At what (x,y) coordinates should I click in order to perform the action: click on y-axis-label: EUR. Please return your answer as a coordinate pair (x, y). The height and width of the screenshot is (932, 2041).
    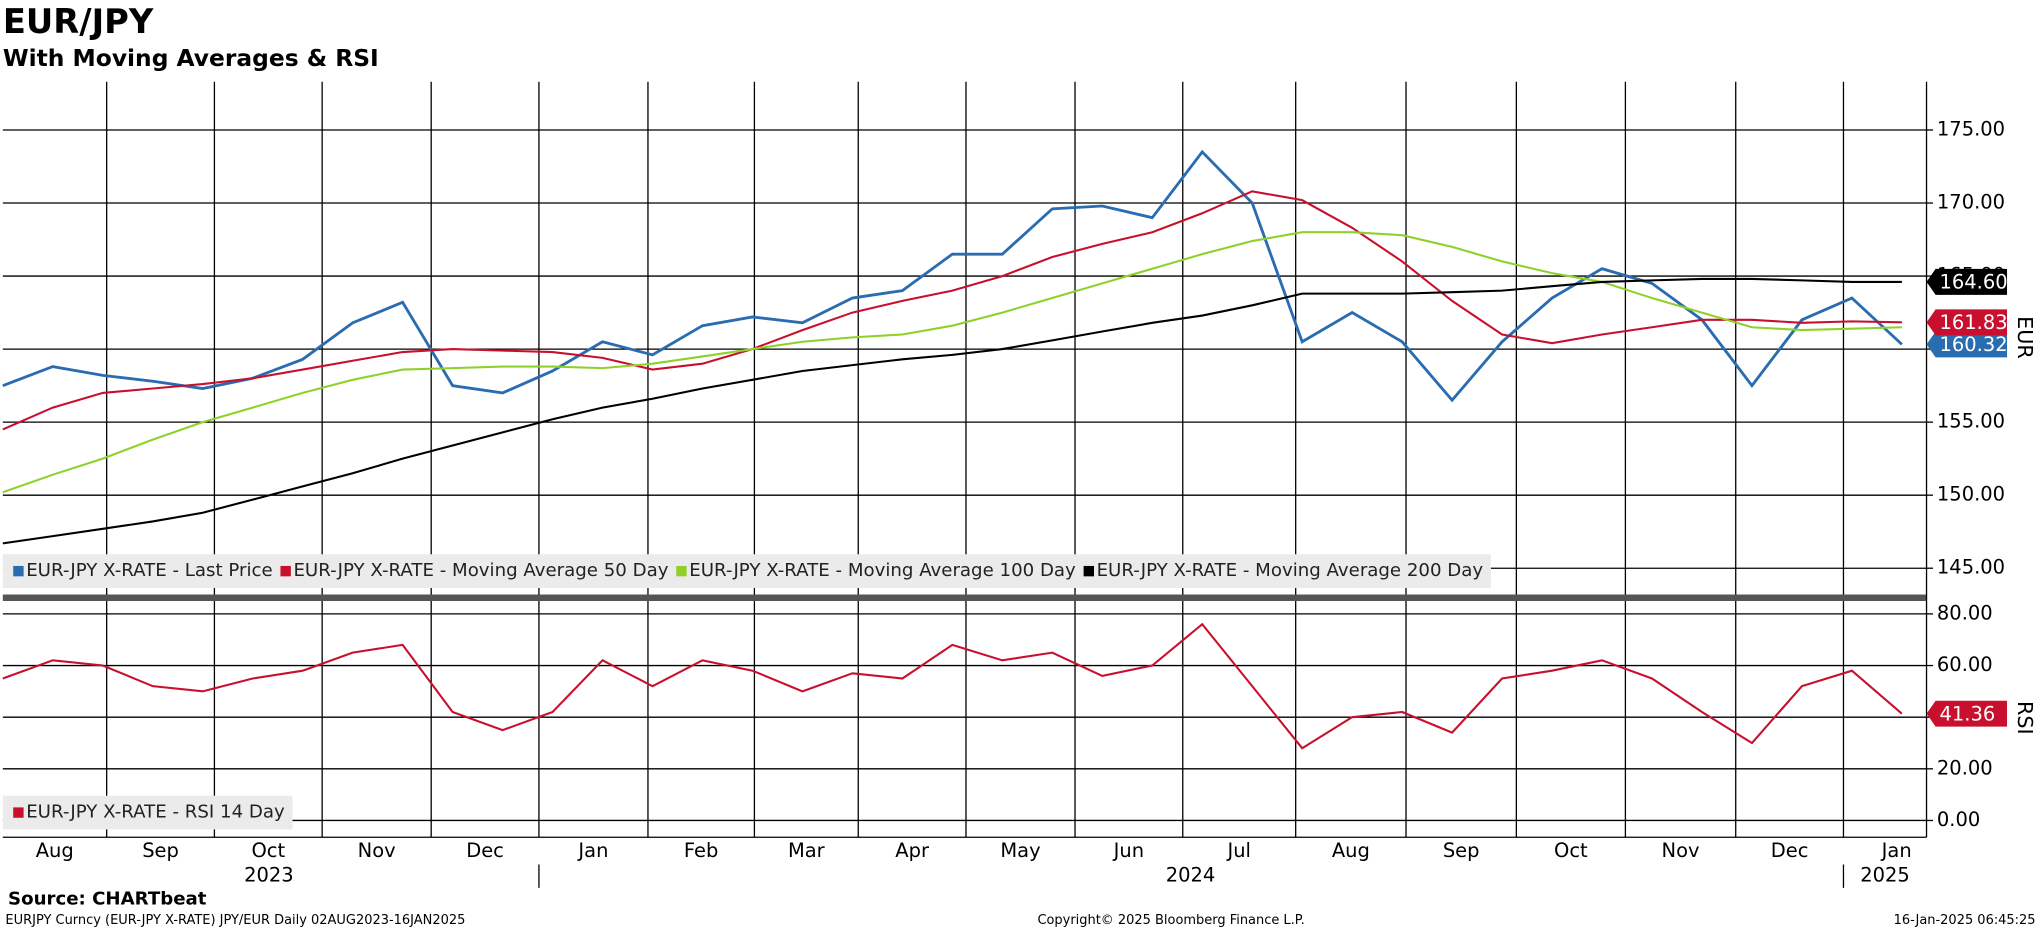
    Looking at the image, I should click on (2025, 337).